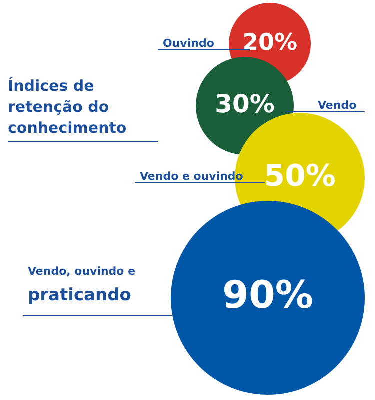  I want to click on data-label: 90%, so click(268, 294).